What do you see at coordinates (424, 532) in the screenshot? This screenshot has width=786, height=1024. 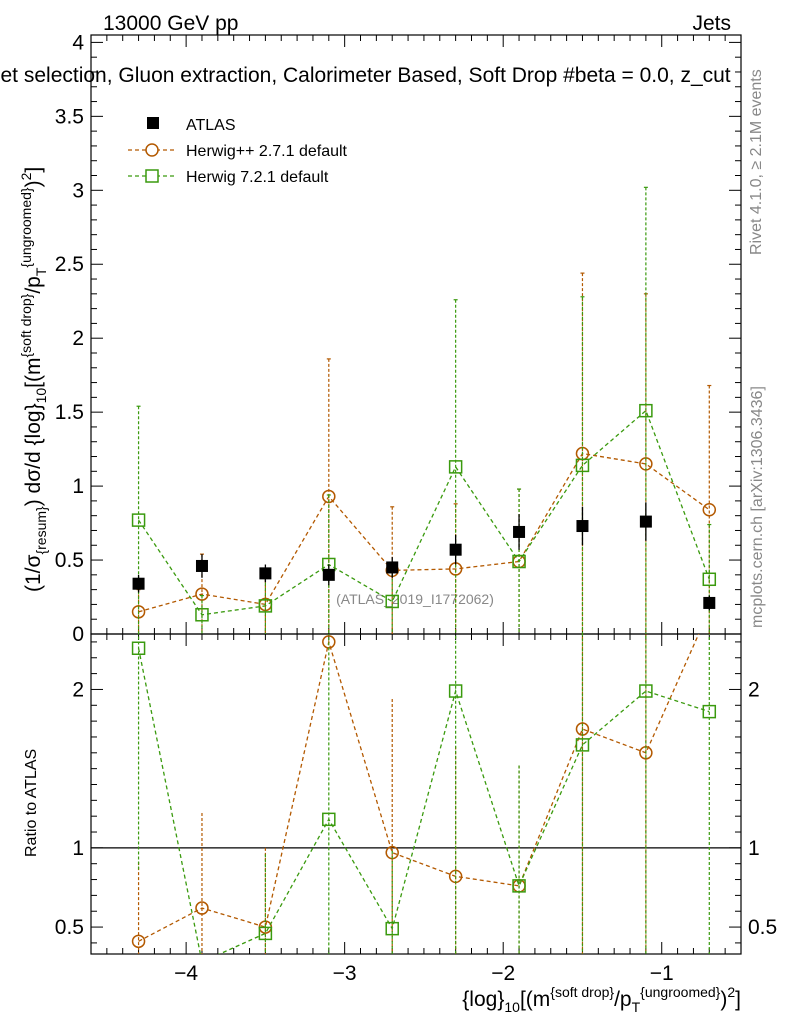 I see `herwigpp-line` at bounding box center [424, 532].